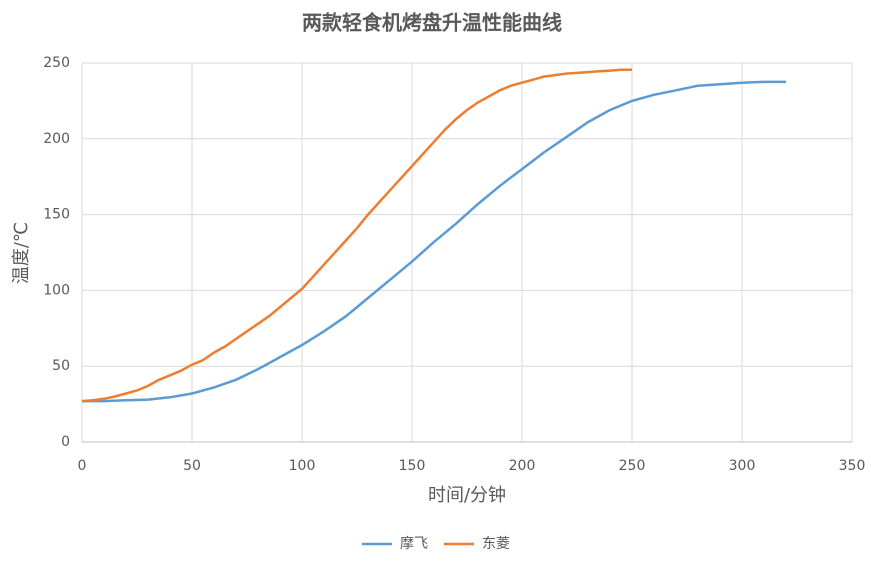 The image size is (871, 571). I want to click on x-tick-label: 100, so click(302, 466).